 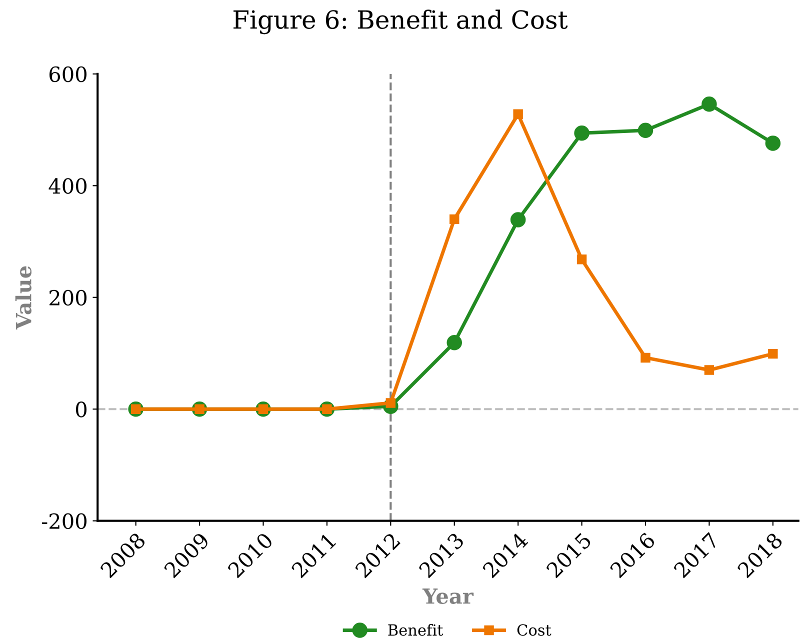 I want to click on y-tick-label: 400, so click(x=67, y=186).